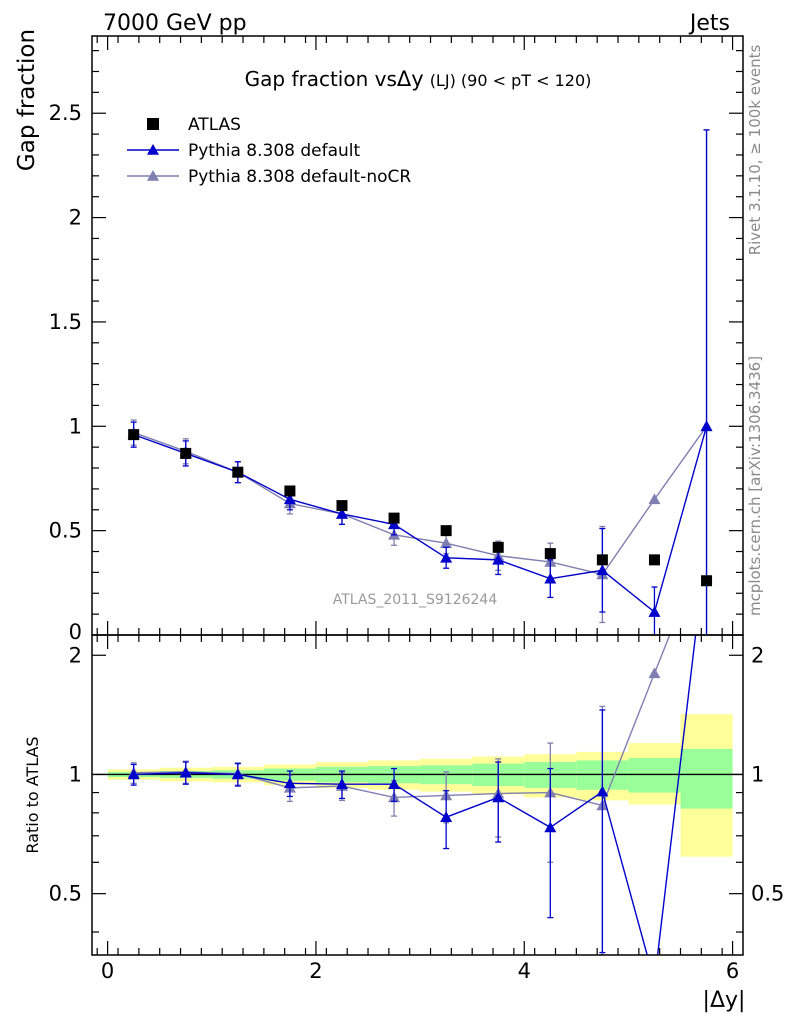 The image size is (786, 1024). Describe the element at coordinates (709, 23) in the screenshot. I see `header-right-text: Jets` at that location.